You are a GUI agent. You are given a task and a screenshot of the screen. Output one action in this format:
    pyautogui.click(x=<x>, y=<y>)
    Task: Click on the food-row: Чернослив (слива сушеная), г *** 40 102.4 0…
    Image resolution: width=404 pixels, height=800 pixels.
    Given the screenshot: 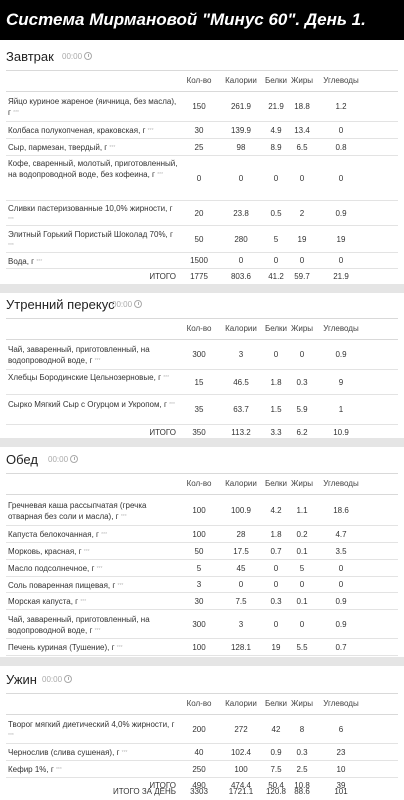 What is the action you would take?
    pyautogui.click(x=202, y=752)
    